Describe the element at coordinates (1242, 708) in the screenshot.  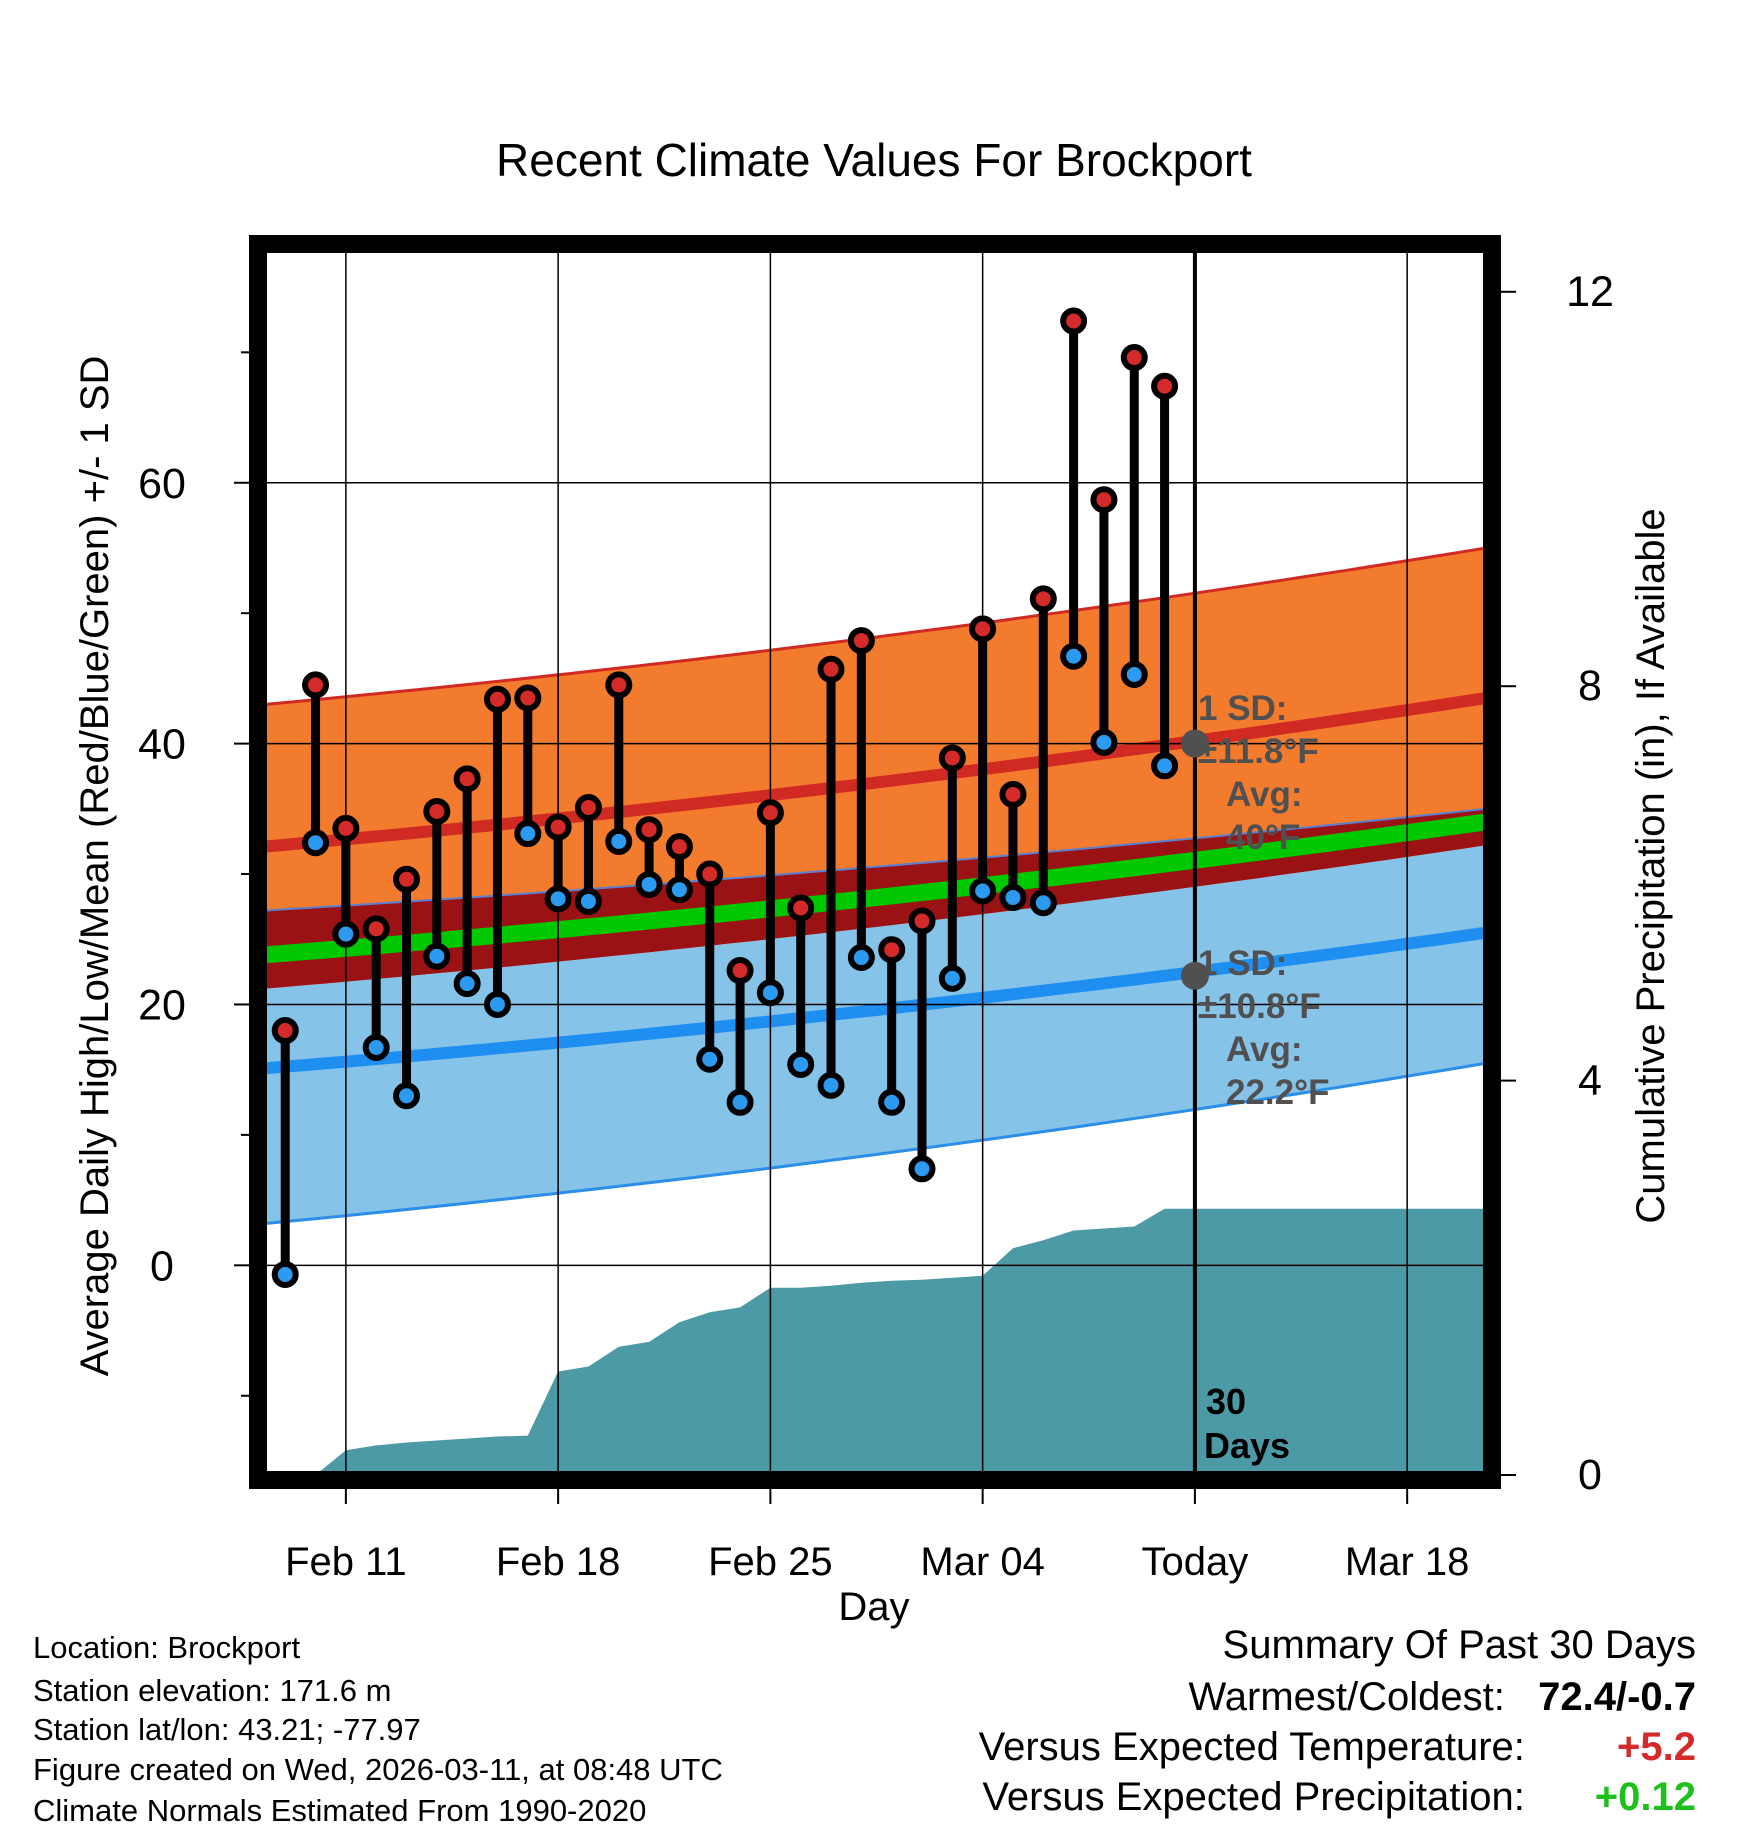
I see `high-sd-label-0: 1 SD:` at that location.